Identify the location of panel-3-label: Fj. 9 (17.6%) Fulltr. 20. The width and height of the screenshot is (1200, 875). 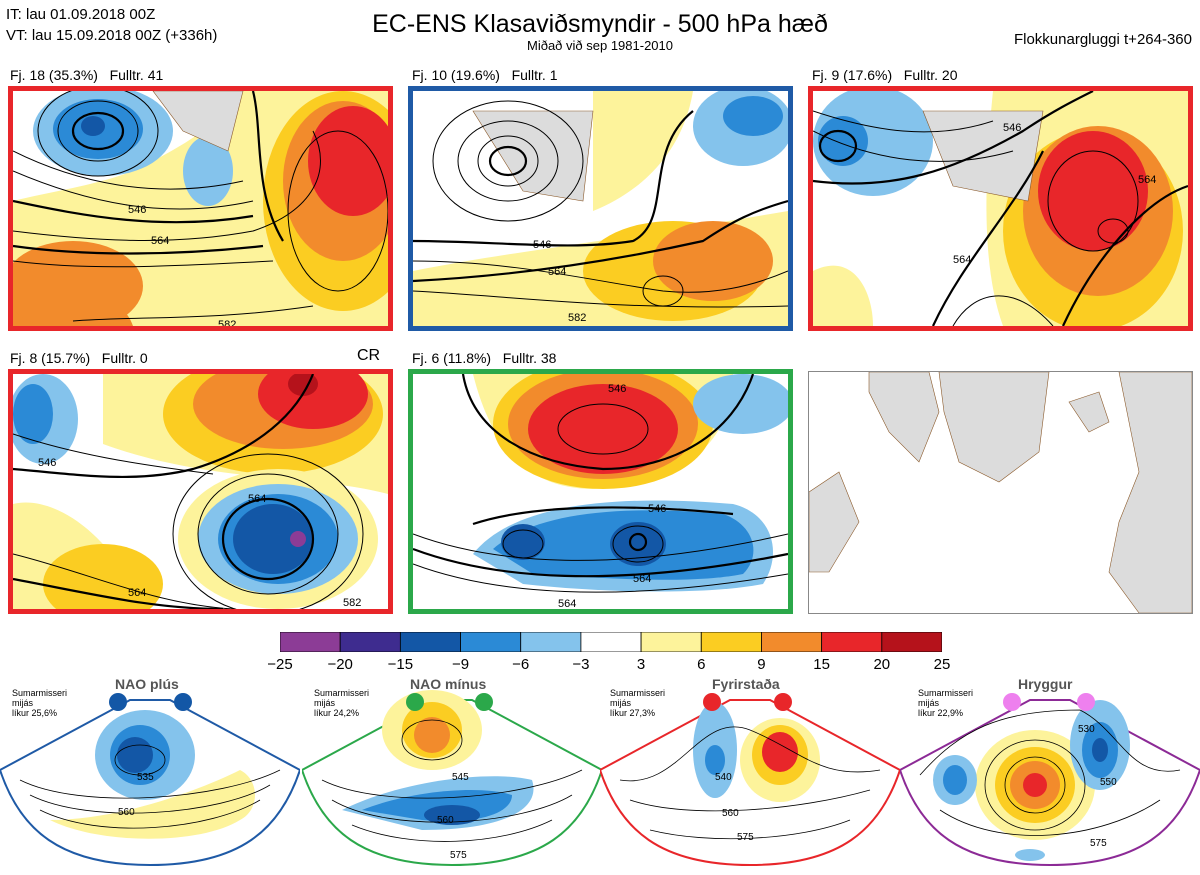
(885, 75).